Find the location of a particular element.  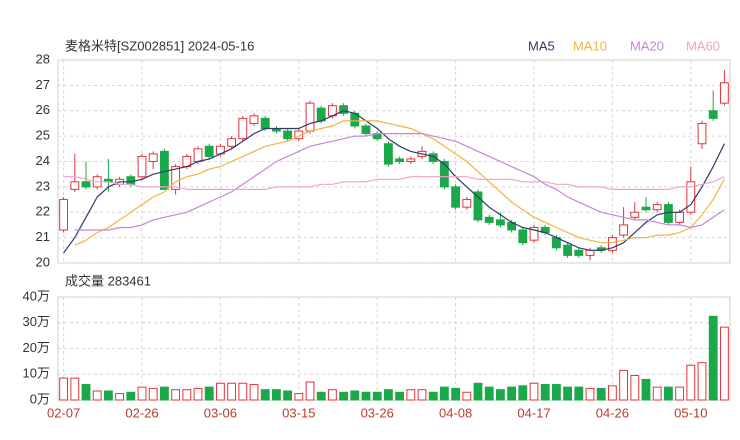

volume-title: 成交量 283461 is located at coordinates (108, 280).